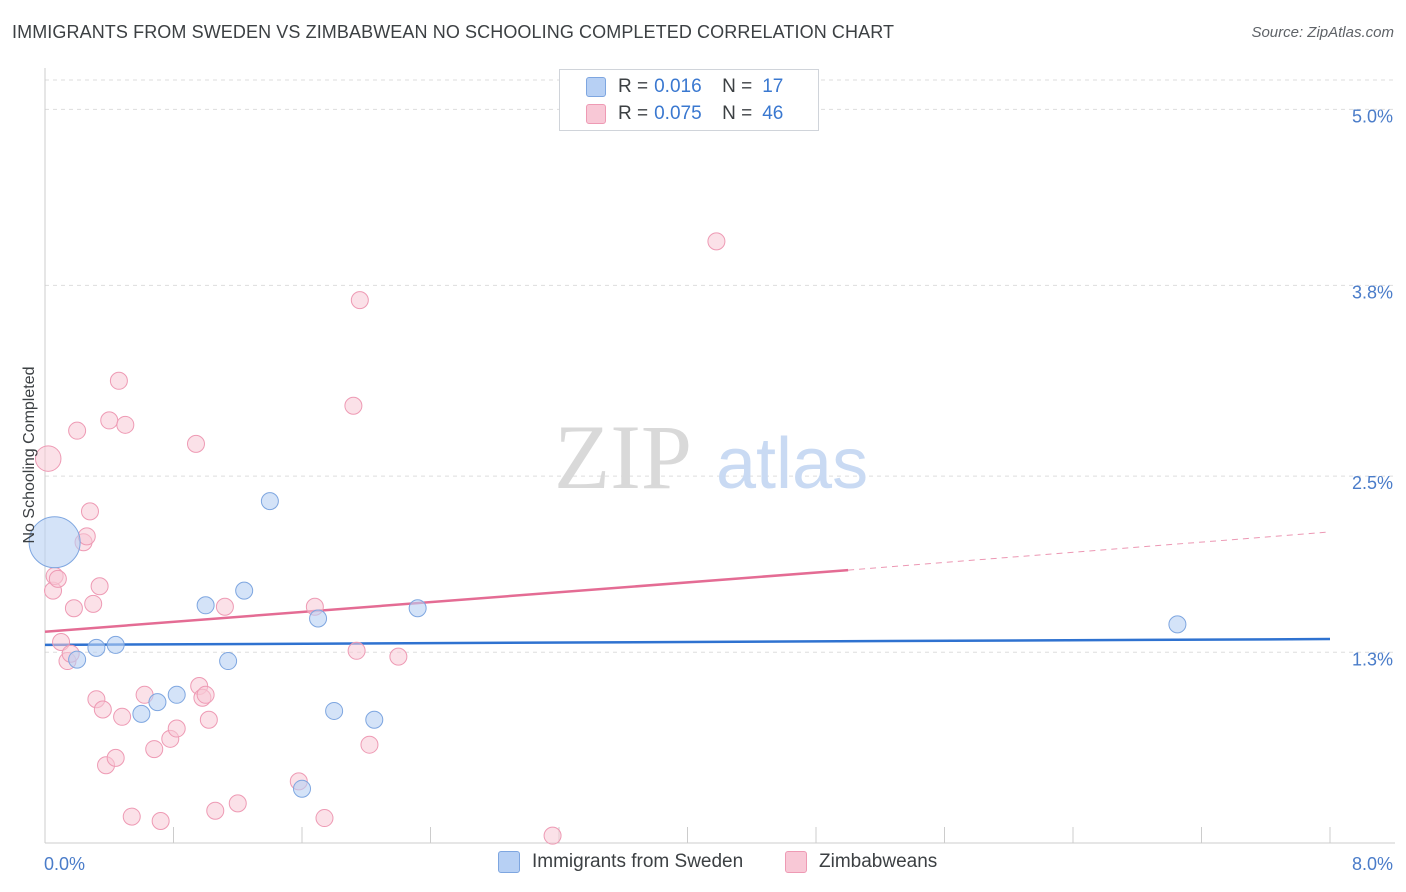 This screenshot has width=1406, height=892. Describe the element at coordinates (446, 600) in the screenshot. I see `trend-line-zimbabwe` at that location.